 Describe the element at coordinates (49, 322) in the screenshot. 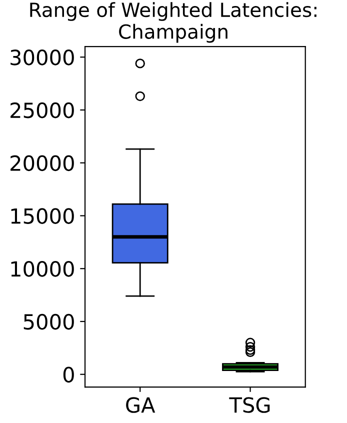

I see `y-tick-label: 5000` at that location.